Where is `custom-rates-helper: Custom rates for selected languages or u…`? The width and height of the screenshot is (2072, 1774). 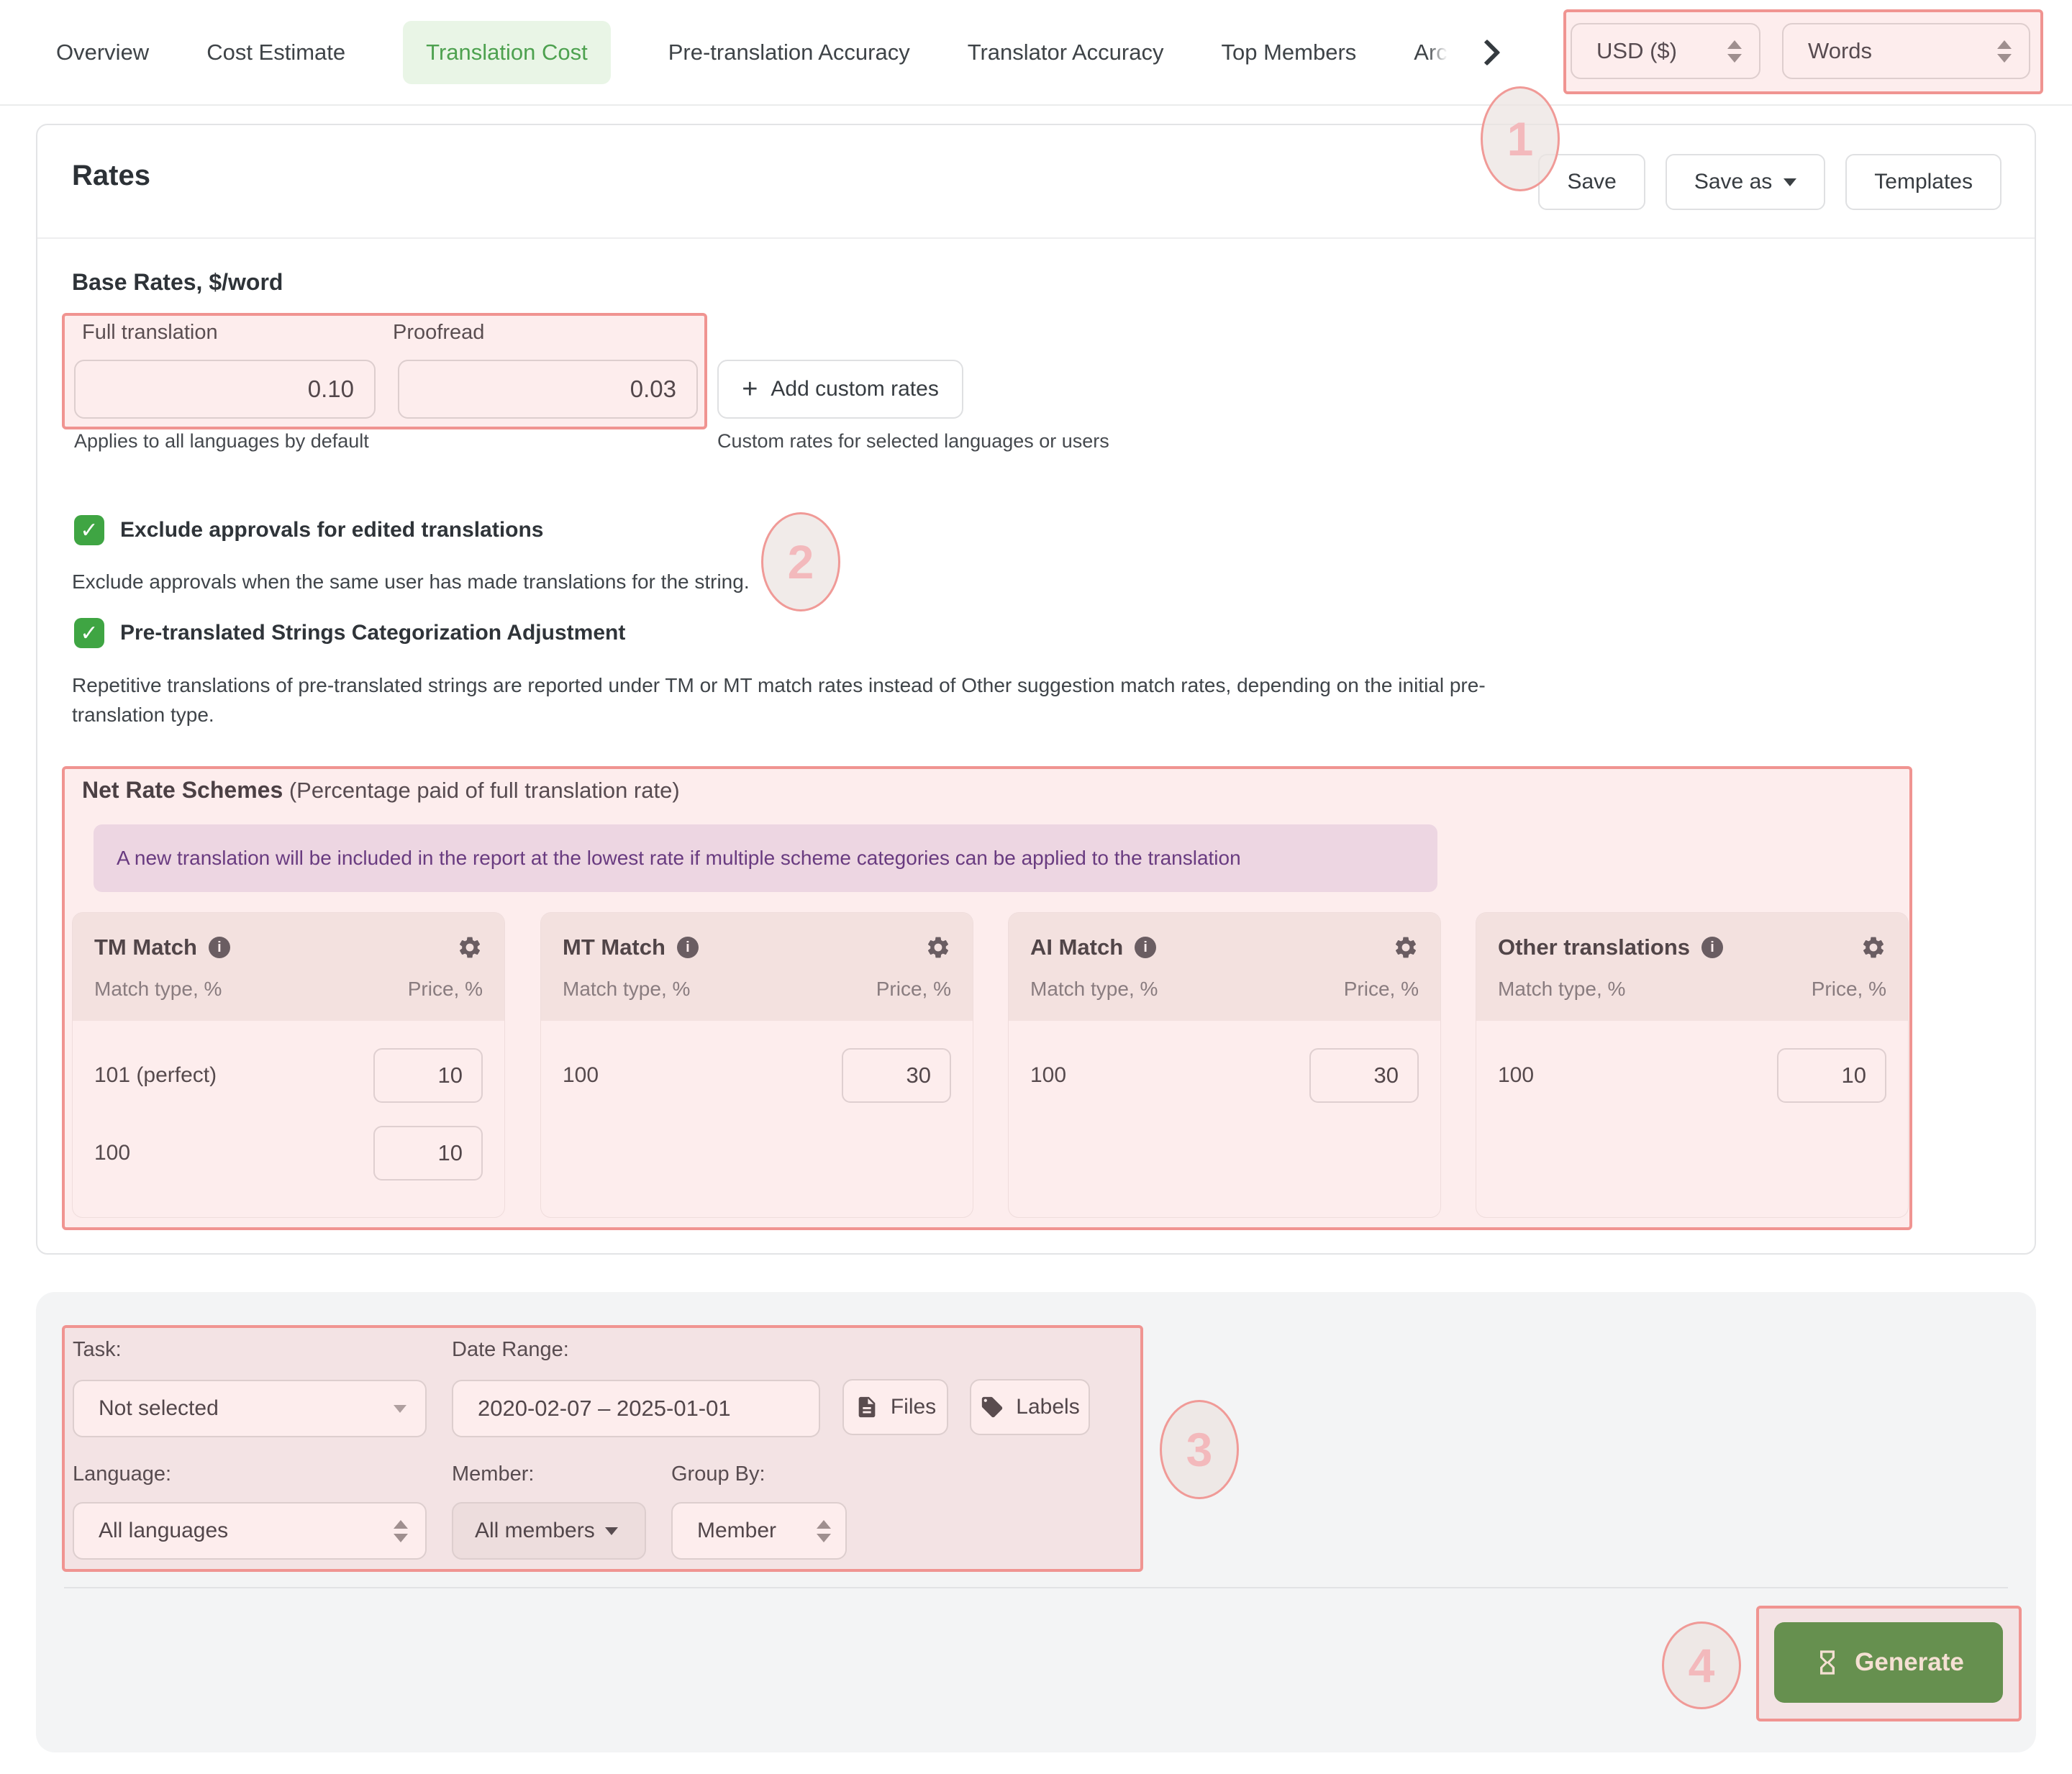 custom-rates-helper: Custom rates for selected languages or u… is located at coordinates (913, 441).